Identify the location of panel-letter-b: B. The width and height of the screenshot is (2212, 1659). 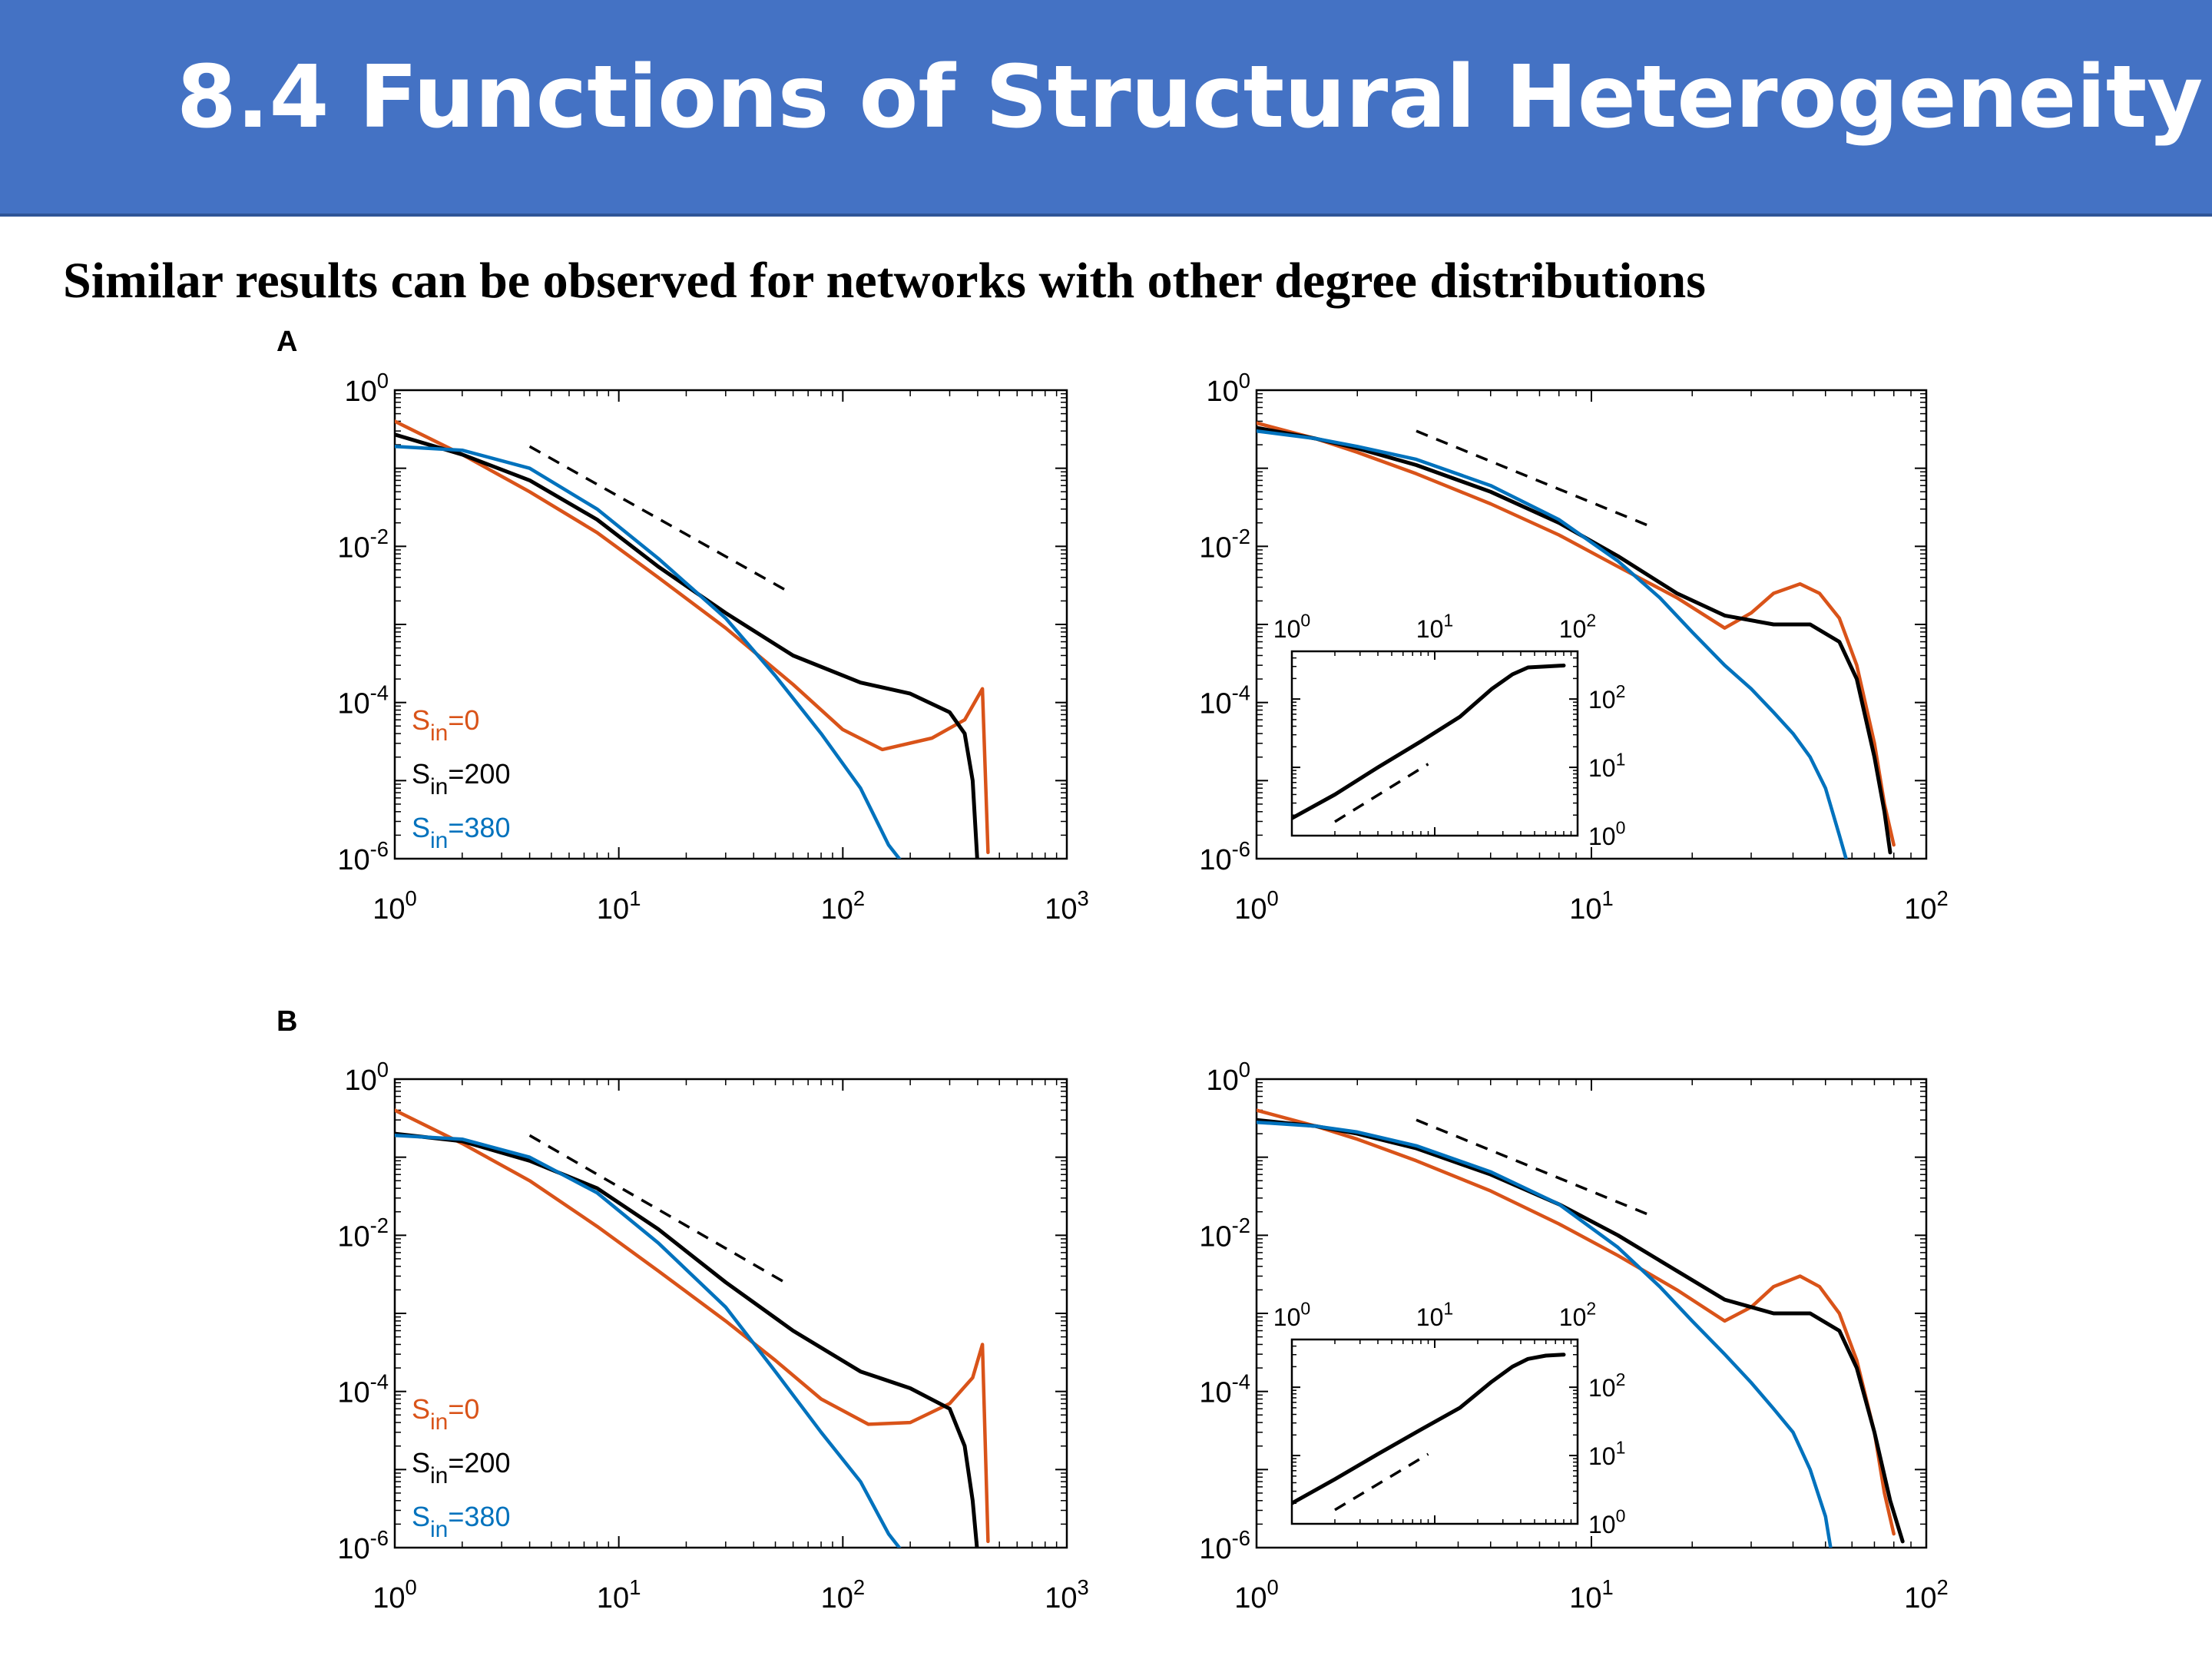
(287, 1022).